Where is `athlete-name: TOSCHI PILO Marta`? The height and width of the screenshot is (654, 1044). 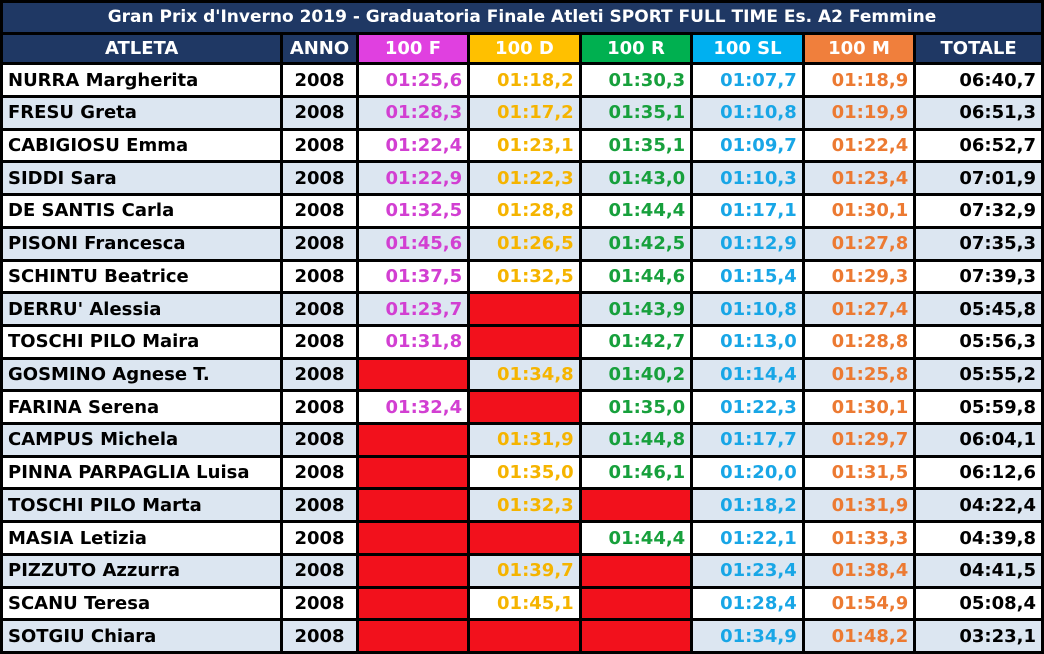
athlete-name: TOSCHI PILO Marta is located at coordinates (142, 505).